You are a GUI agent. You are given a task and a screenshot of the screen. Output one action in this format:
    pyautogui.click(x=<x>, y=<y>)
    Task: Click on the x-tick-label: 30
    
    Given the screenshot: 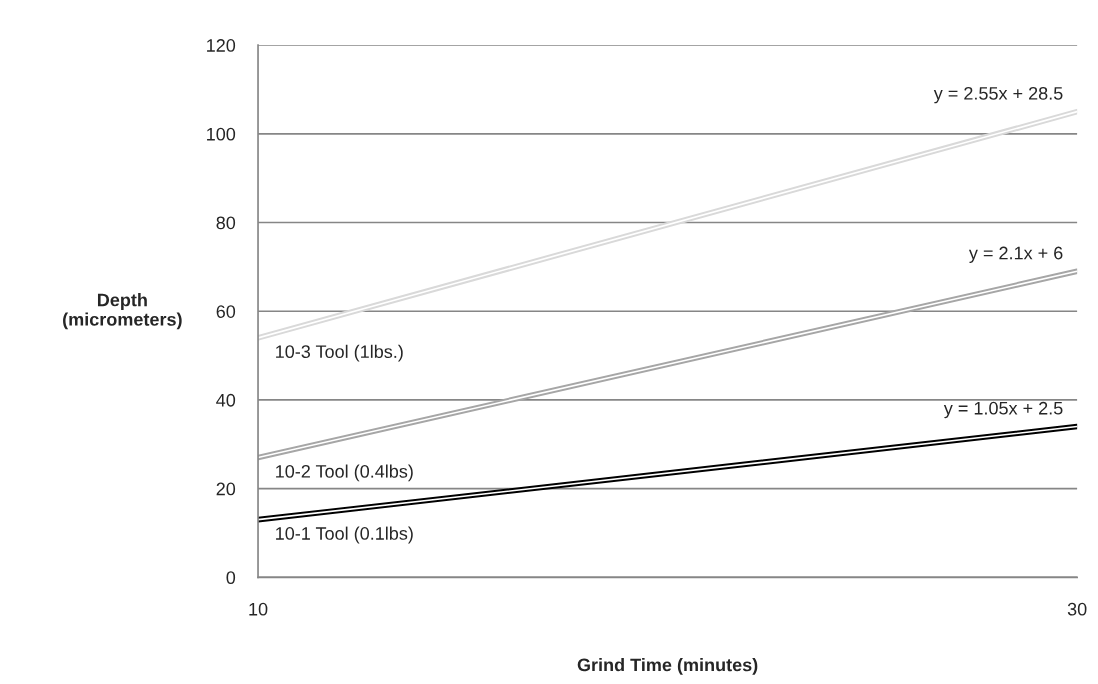 What is the action you would take?
    pyautogui.click(x=1077, y=609)
    